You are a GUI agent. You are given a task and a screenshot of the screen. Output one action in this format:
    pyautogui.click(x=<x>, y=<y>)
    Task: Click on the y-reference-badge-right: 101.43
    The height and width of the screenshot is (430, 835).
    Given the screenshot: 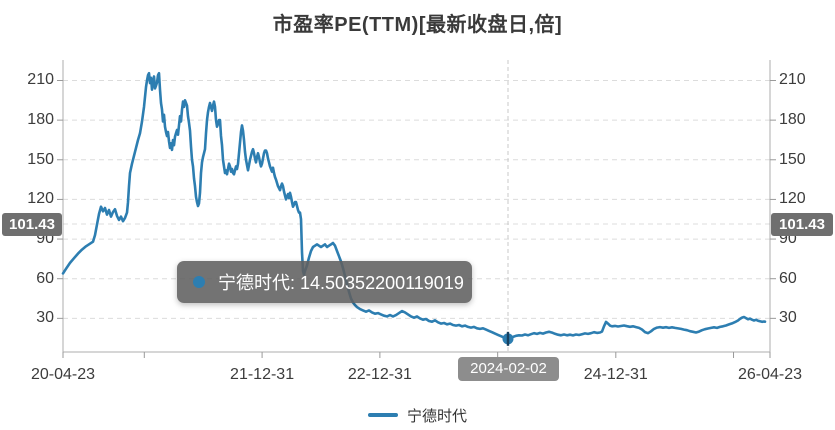 What is the action you would take?
    pyautogui.click(x=802, y=224)
    